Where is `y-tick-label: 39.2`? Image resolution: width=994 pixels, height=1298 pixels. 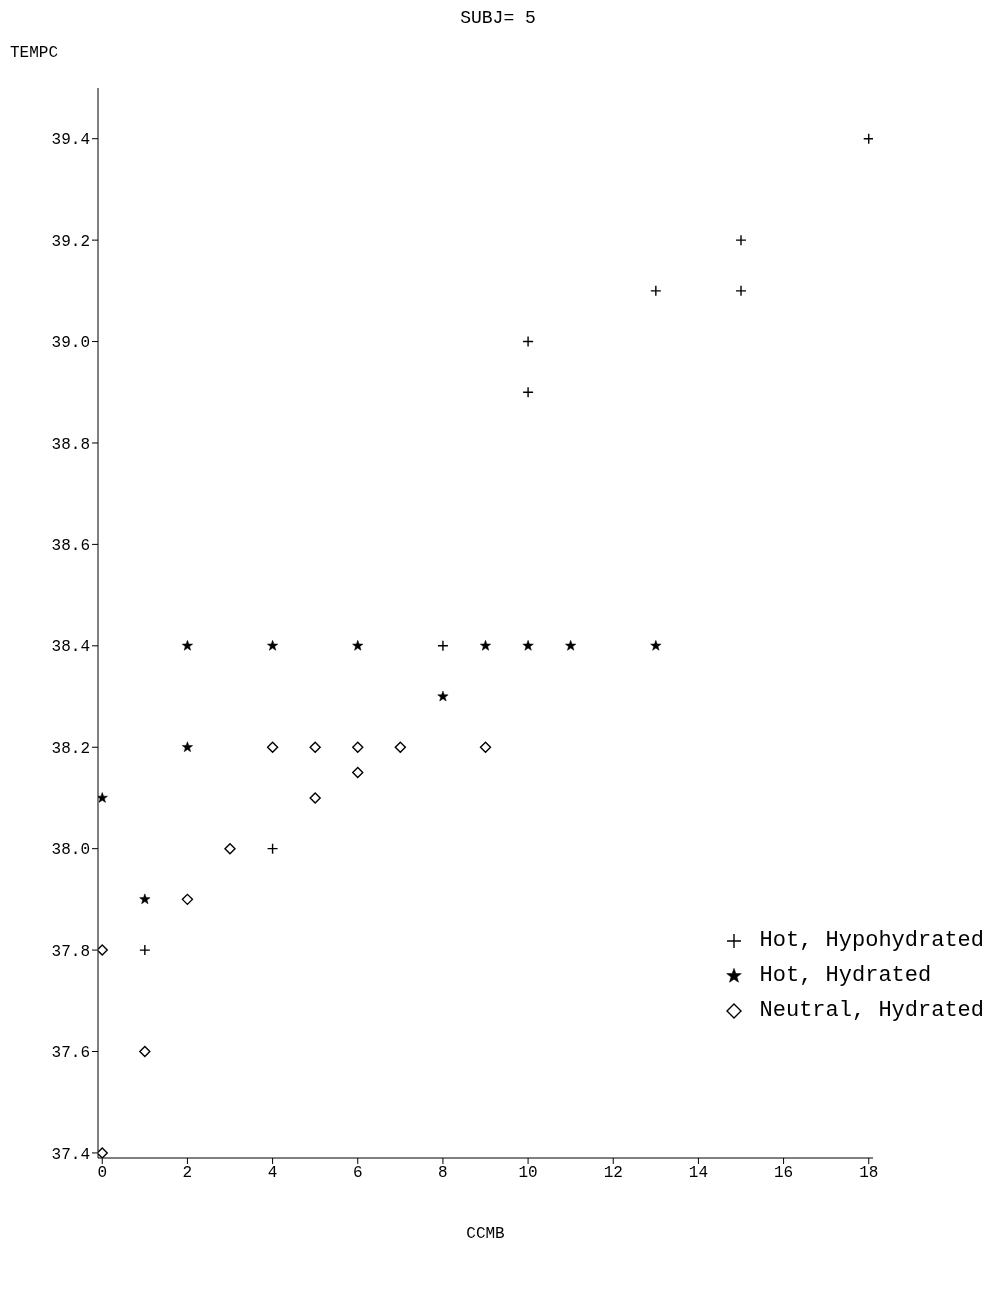 y-tick-label: 39.2 is located at coordinates (70, 241).